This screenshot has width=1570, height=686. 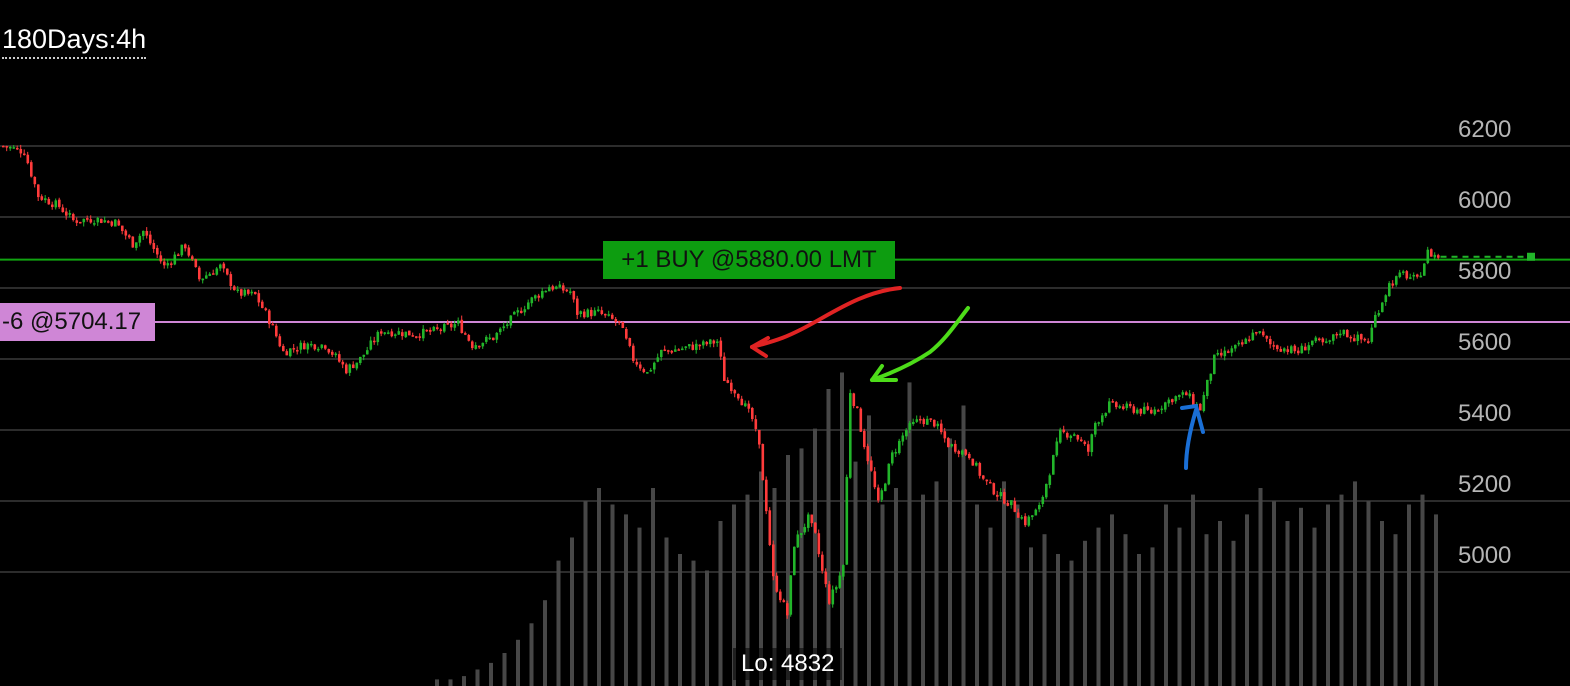 What do you see at coordinates (749, 260) in the screenshot?
I see `buy-order-label: +1 BUY @5880.00 LMT` at bounding box center [749, 260].